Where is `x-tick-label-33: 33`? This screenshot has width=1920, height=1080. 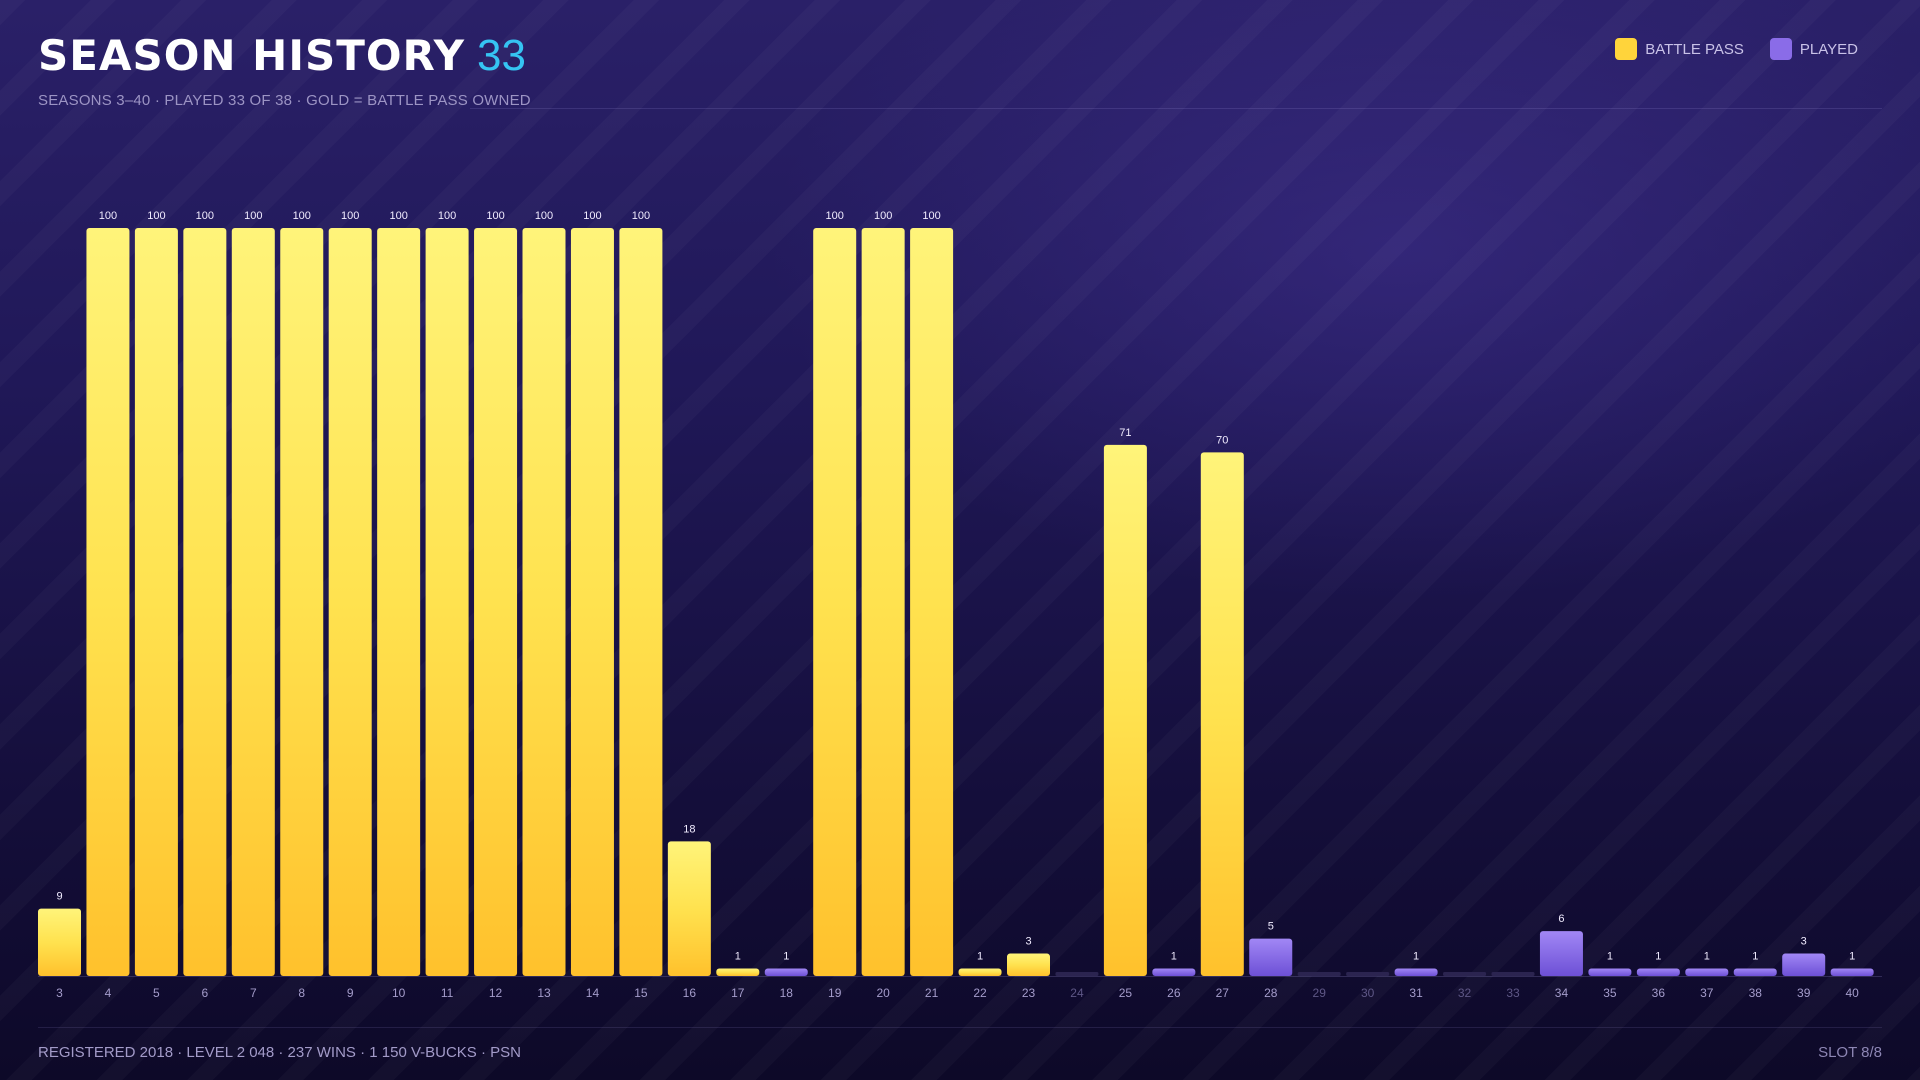 x-tick-label-33: 33 is located at coordinates (1513, 993).